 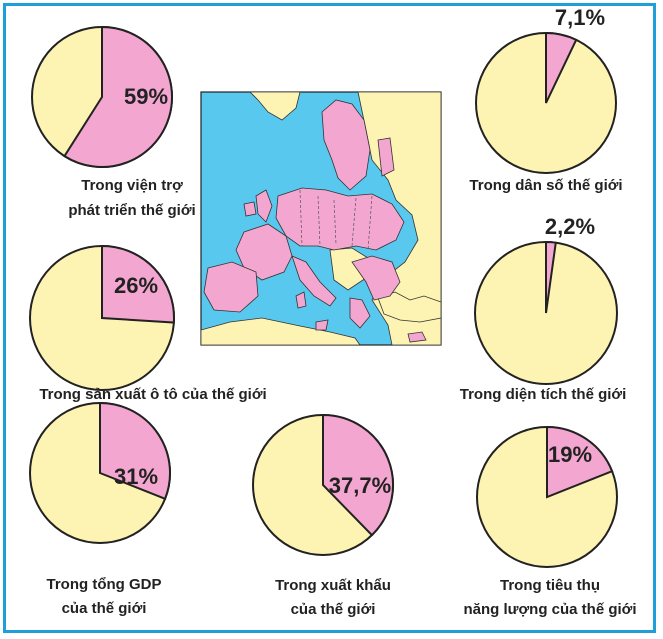 I want to click on pie-caption: Trong dân số thế giới, so click(x=545, y=185).